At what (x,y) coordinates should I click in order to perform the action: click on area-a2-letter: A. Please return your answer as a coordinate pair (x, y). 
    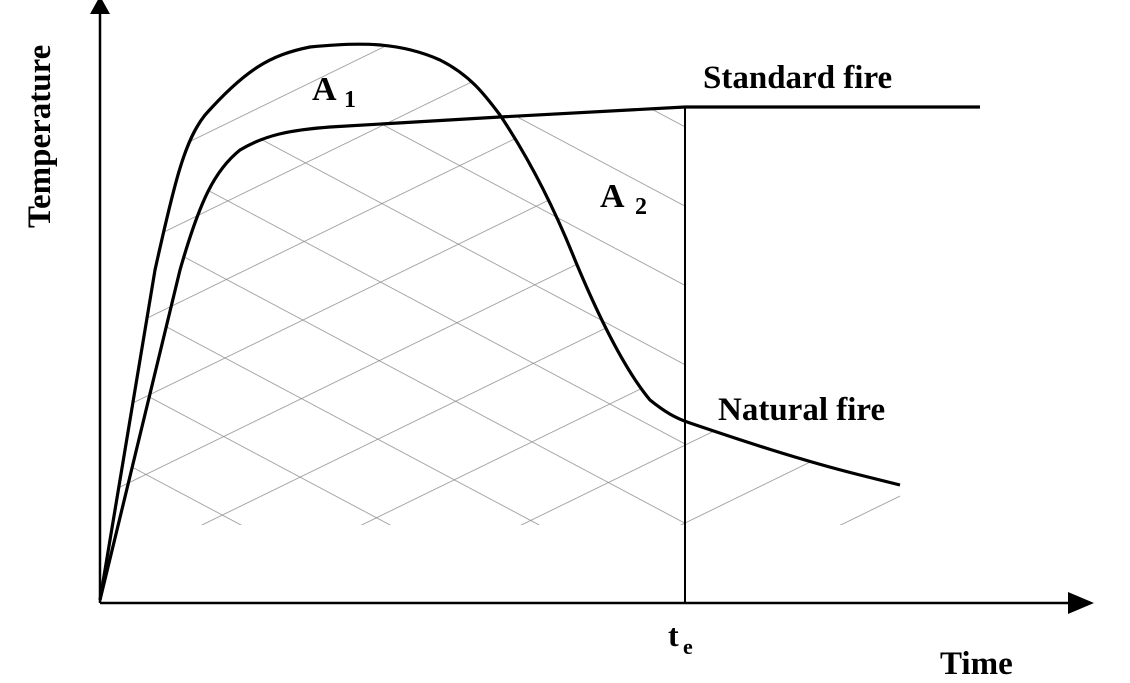
    Looking at the image, I should click on (612, 196).